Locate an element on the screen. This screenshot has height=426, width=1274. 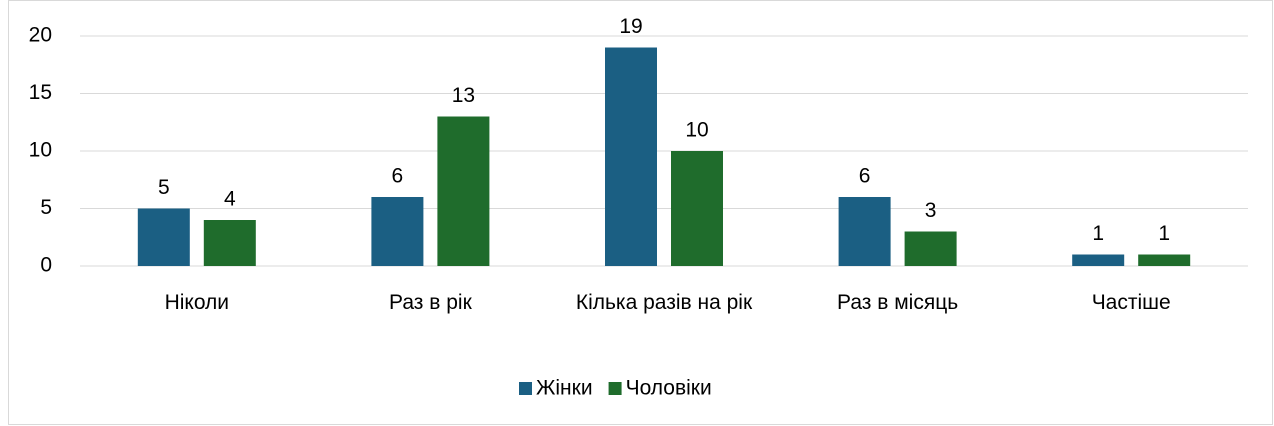
y-tick-label: 0 is located at coordinates (46, 265).